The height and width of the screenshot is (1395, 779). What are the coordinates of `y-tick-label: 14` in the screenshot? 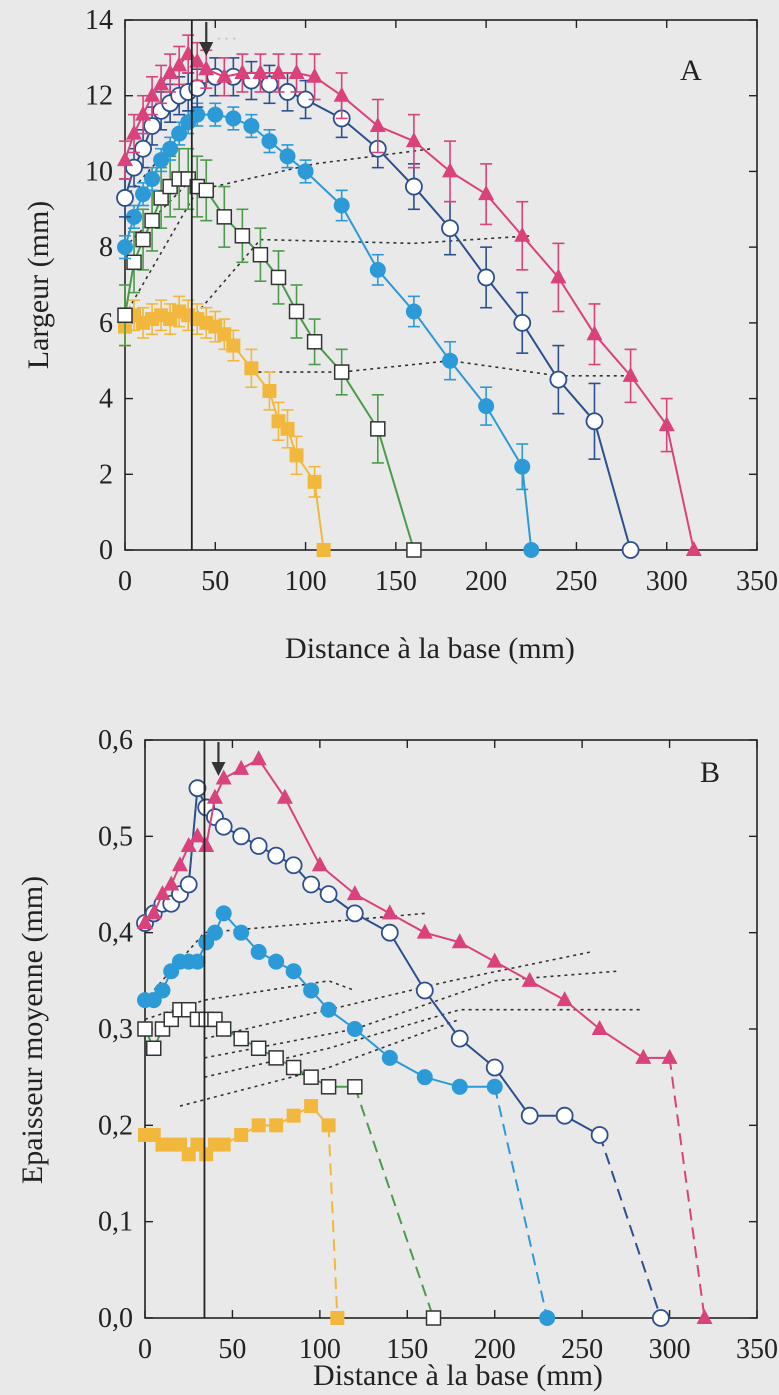 It's located at (99, 20).